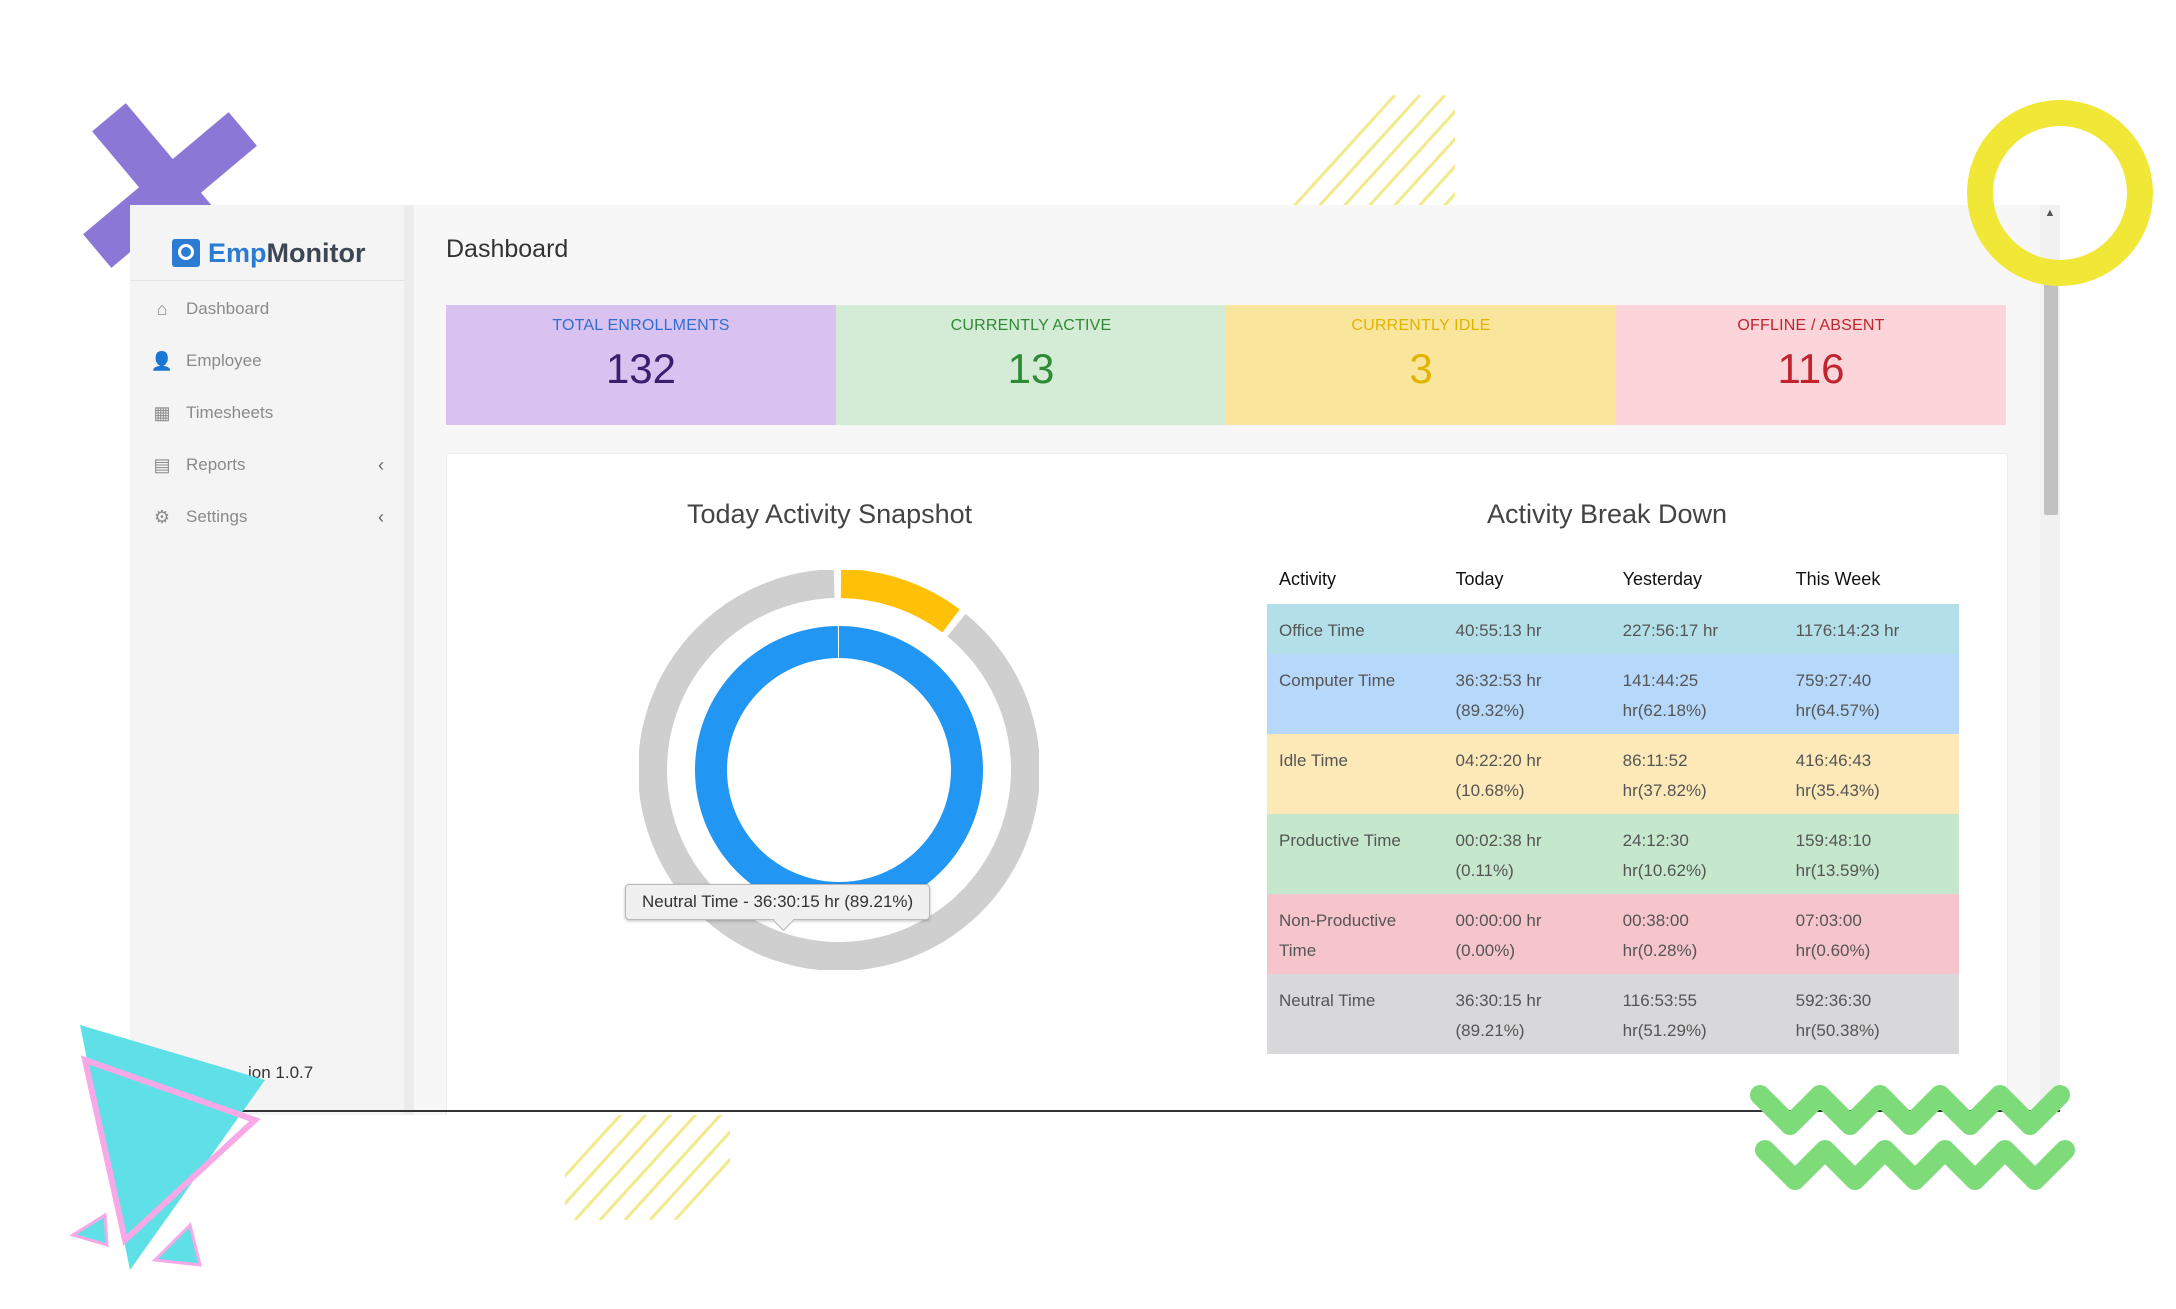 The height and width of the screenshot is (1309, 2176). What do you see at coordinates (1527, 774) in the screenshot?
I see `table-cell: 04:22:20 hr (10.68%)` at bounding box center [1527, 774].